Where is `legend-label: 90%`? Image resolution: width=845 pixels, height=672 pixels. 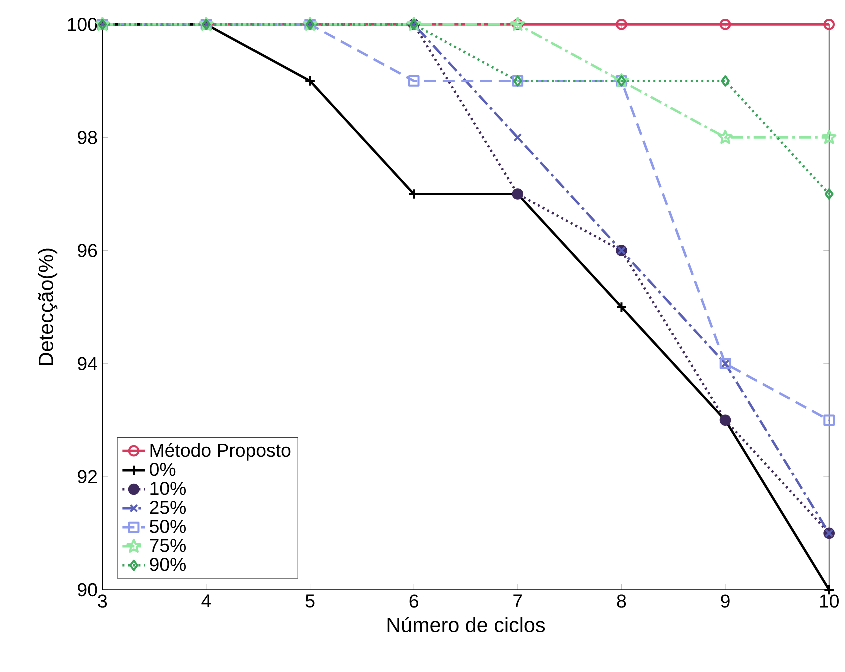
legend-label: 90% is located at coordinates (168, 565).